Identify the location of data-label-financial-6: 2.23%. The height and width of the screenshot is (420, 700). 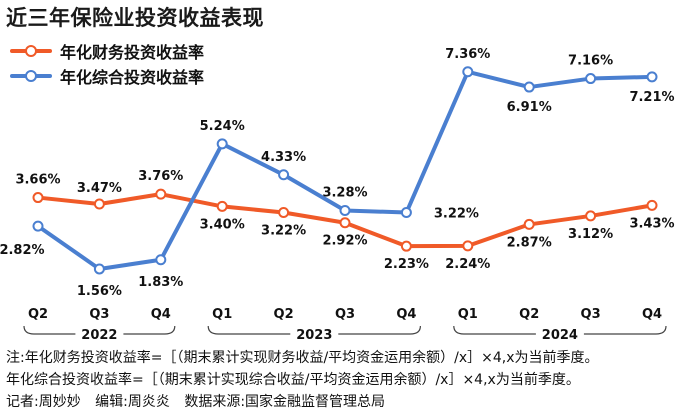
(406, 264).